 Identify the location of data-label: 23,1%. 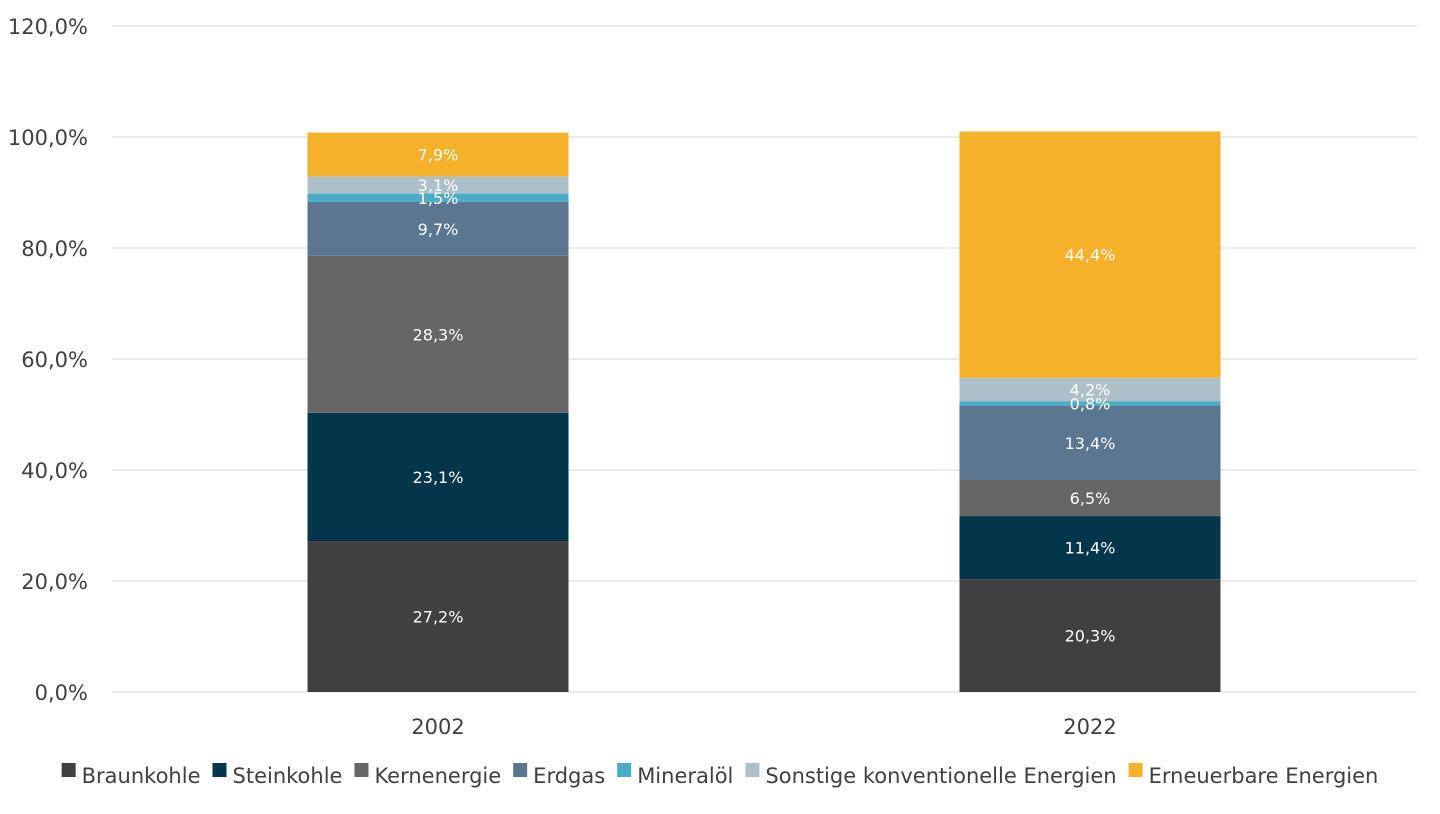
(438, 477).